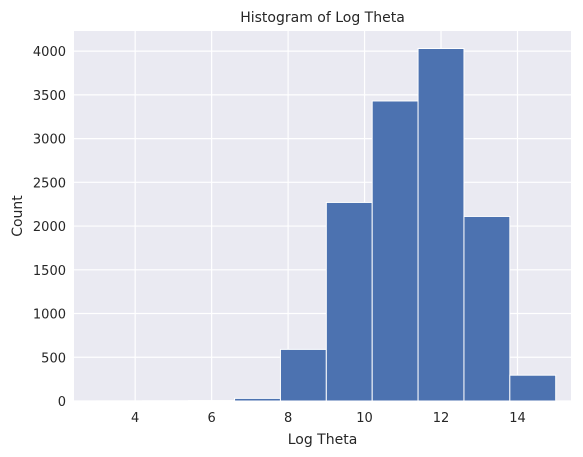 The height and width of the screenshot is (457, 583). I want to click on y-tick-label: 3000, so click(49, 140).